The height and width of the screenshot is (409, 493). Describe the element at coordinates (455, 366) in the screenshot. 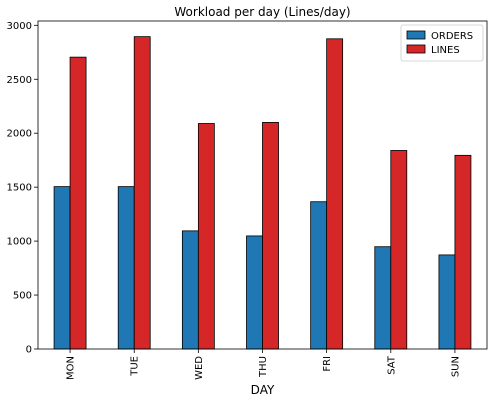

I see `x-tick-label-sun: SUN` at that location.